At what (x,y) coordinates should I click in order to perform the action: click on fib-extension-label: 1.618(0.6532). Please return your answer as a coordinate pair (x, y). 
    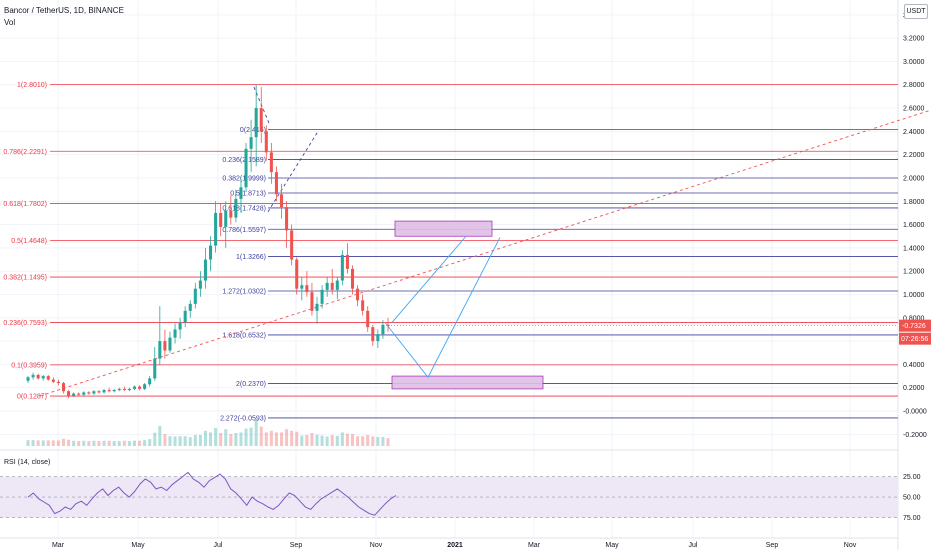
    Looking at the image, I should click on (244, 335).